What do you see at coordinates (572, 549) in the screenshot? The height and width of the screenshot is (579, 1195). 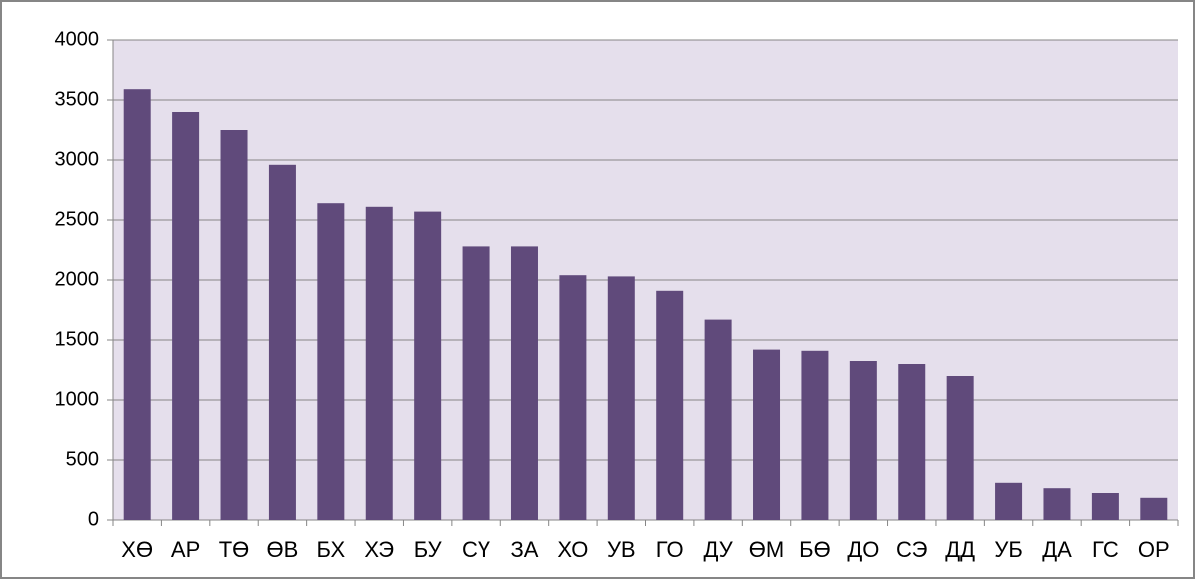 I see `x-tick-label: ХО` at bounding box center [572, 549].